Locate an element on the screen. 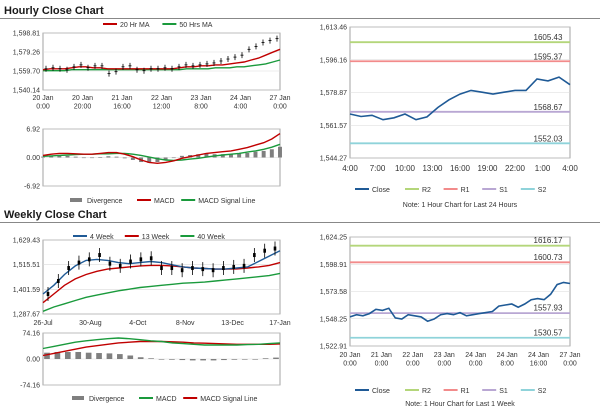 The width and height of the screenshot is (600, 413). weekly-macd-legend-label: Divergence is located at coordinates (107, 399).